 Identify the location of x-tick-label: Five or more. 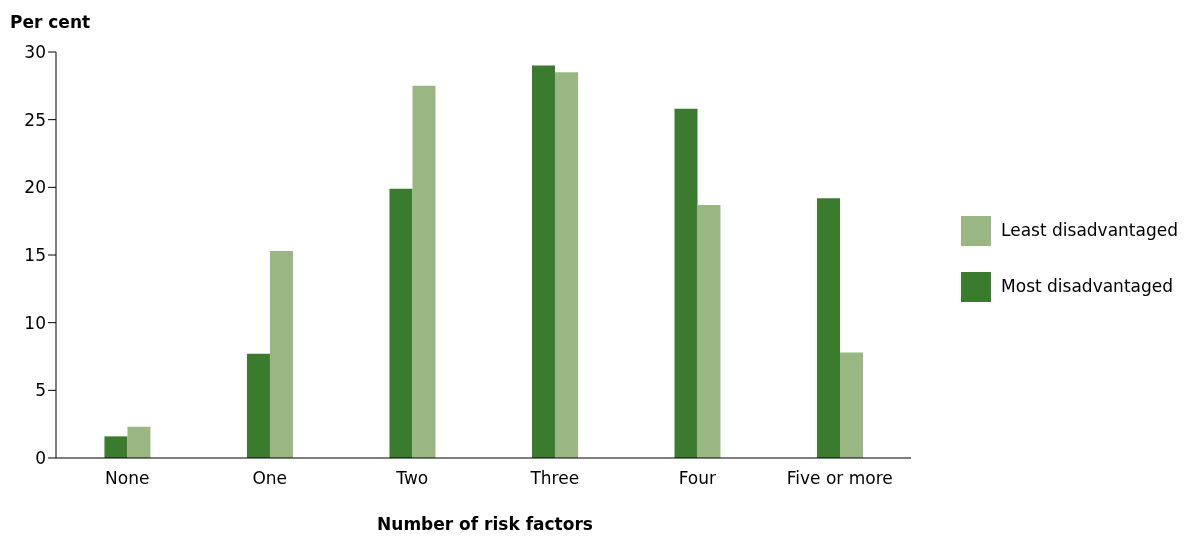
(839, 478).